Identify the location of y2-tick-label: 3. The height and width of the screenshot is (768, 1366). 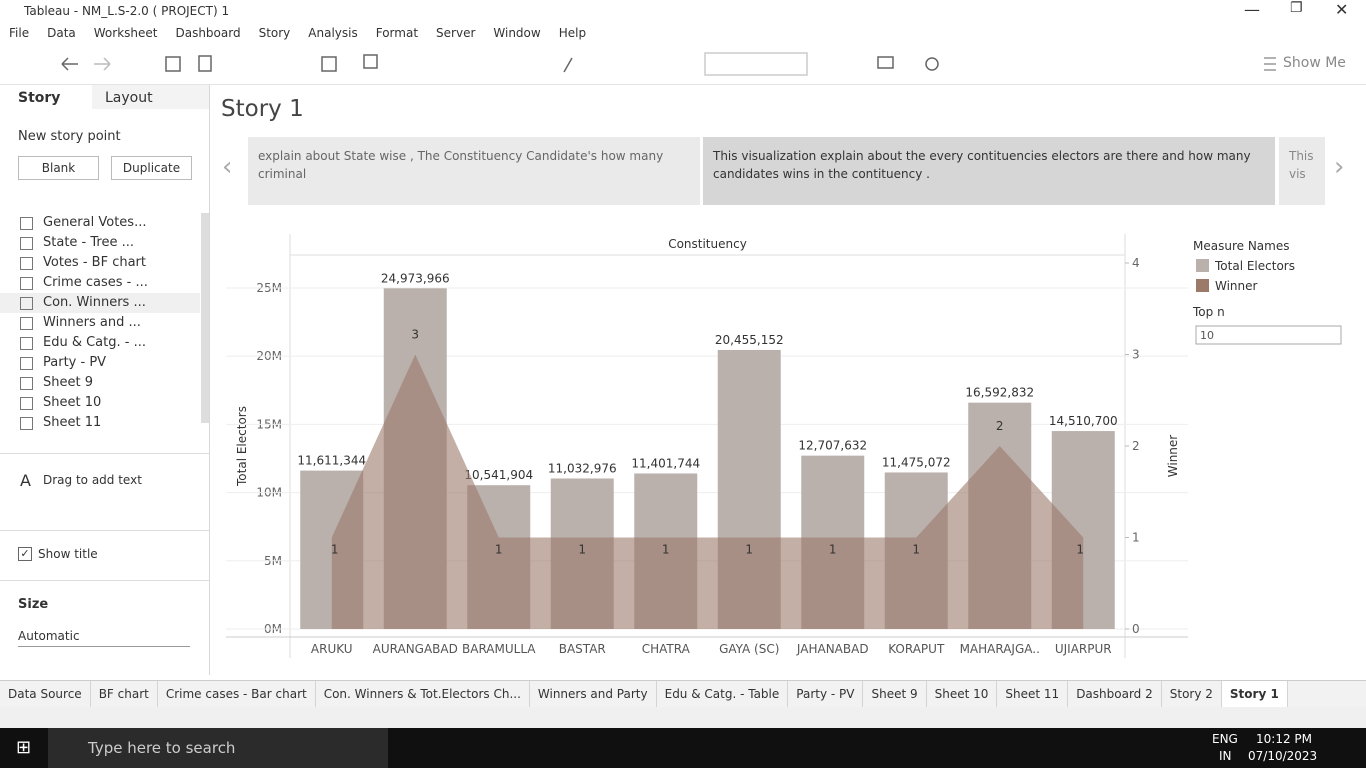
(1136, 355).